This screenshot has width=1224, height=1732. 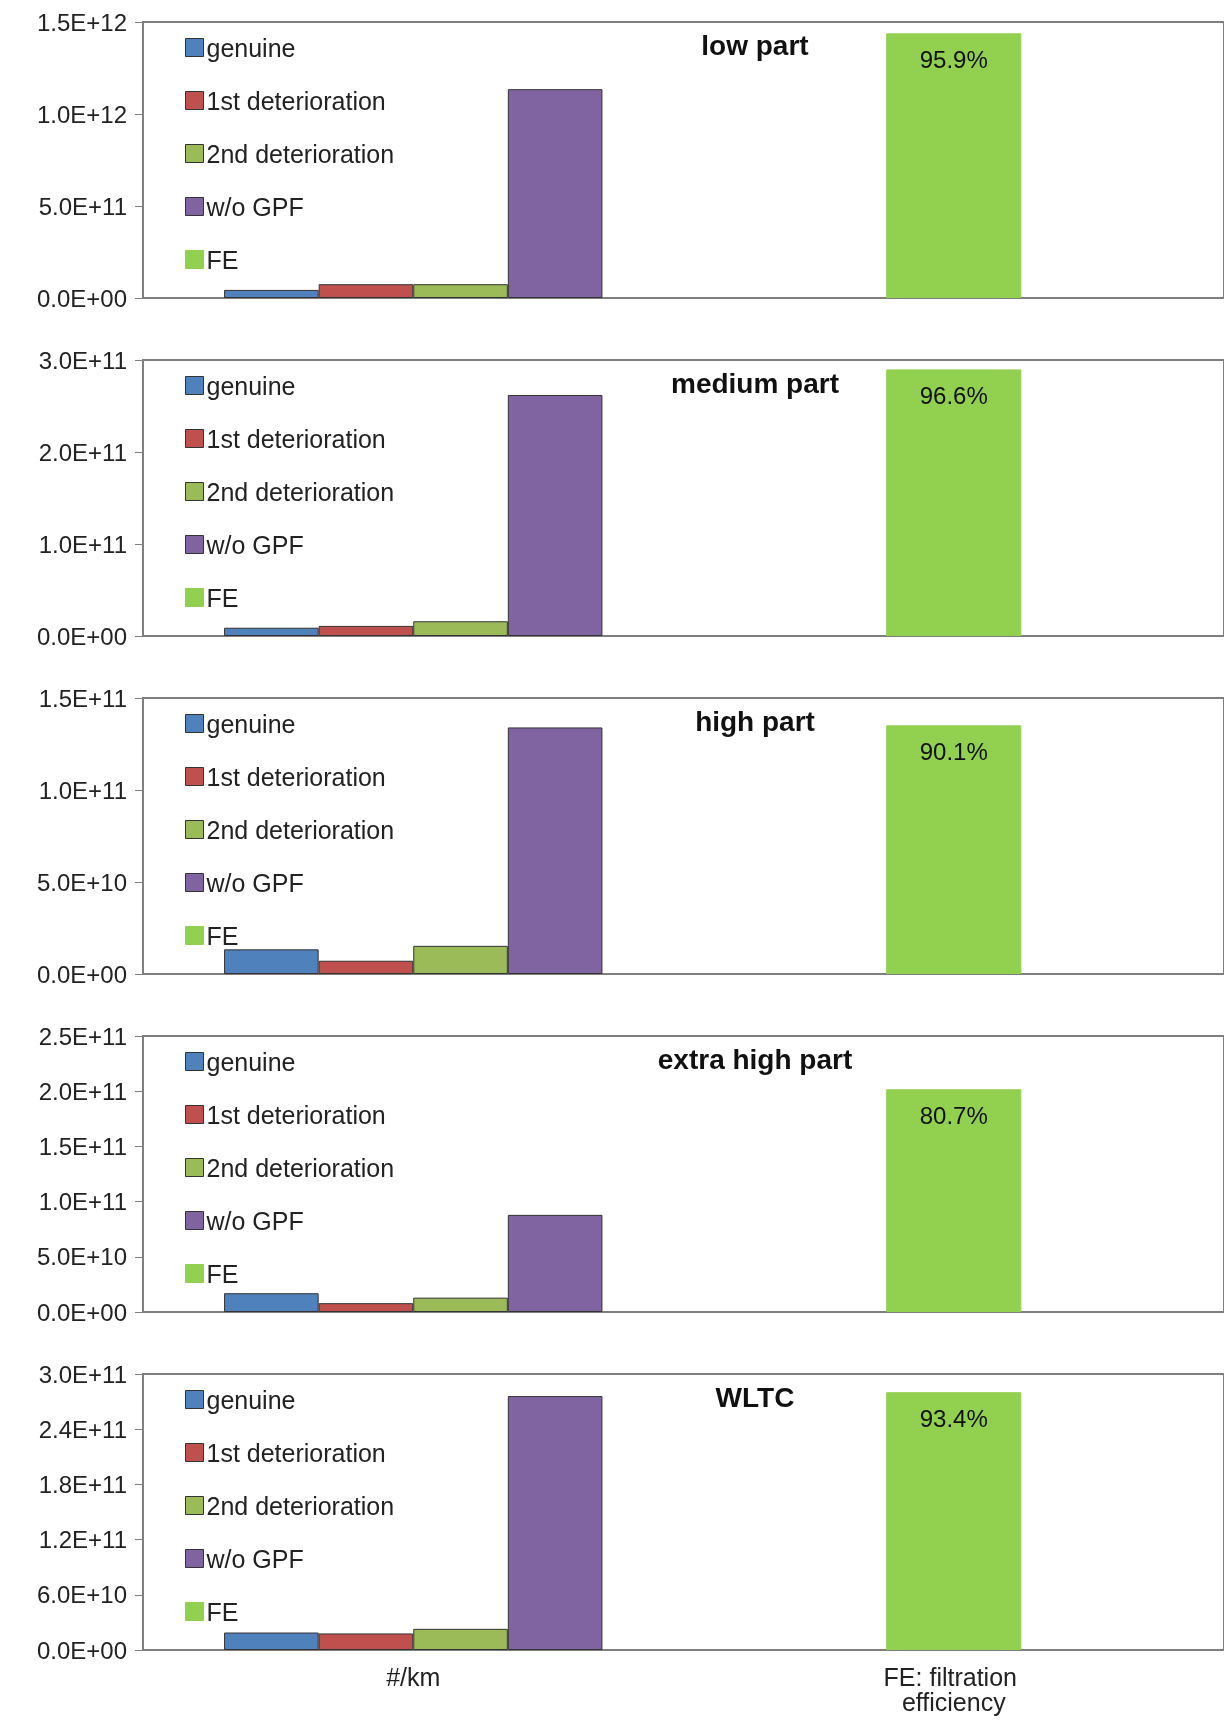 What do you see at coordinates (953, 1689) in the screenshot?
I see `x-tick-label: FE: filtration efficiency` at bounding box center [953, 1689].